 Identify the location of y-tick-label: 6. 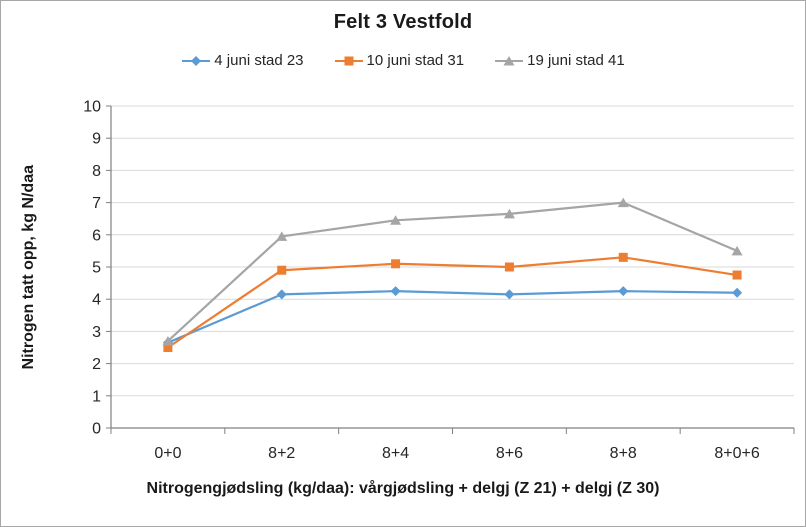
(96, 235).